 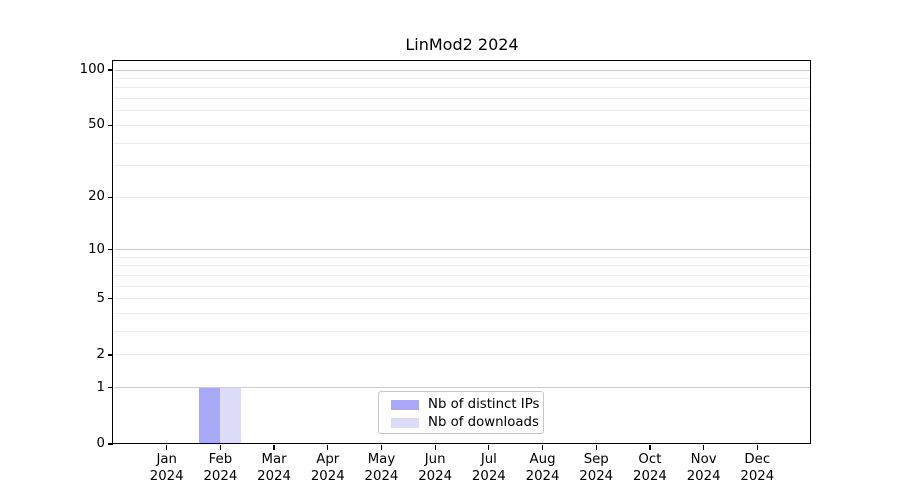 I want to click on x-tick-oct-2024, so click(x=650, y=447).